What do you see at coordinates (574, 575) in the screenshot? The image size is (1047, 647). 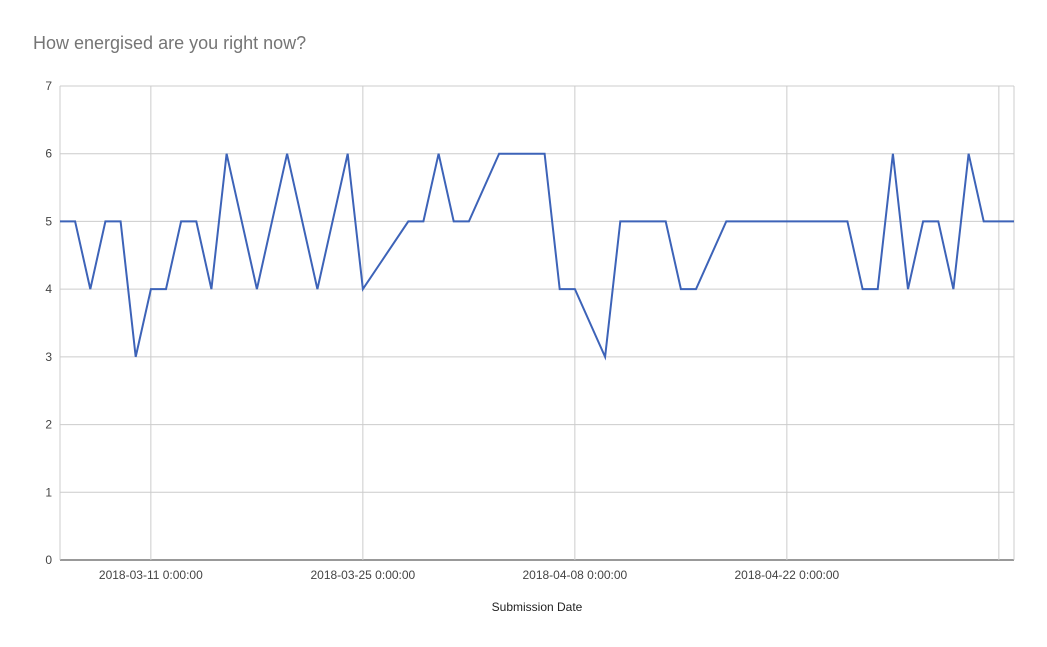 I see `x-tick-label: 2018-04-08 0:00:00` at bounding box center [574, 575].